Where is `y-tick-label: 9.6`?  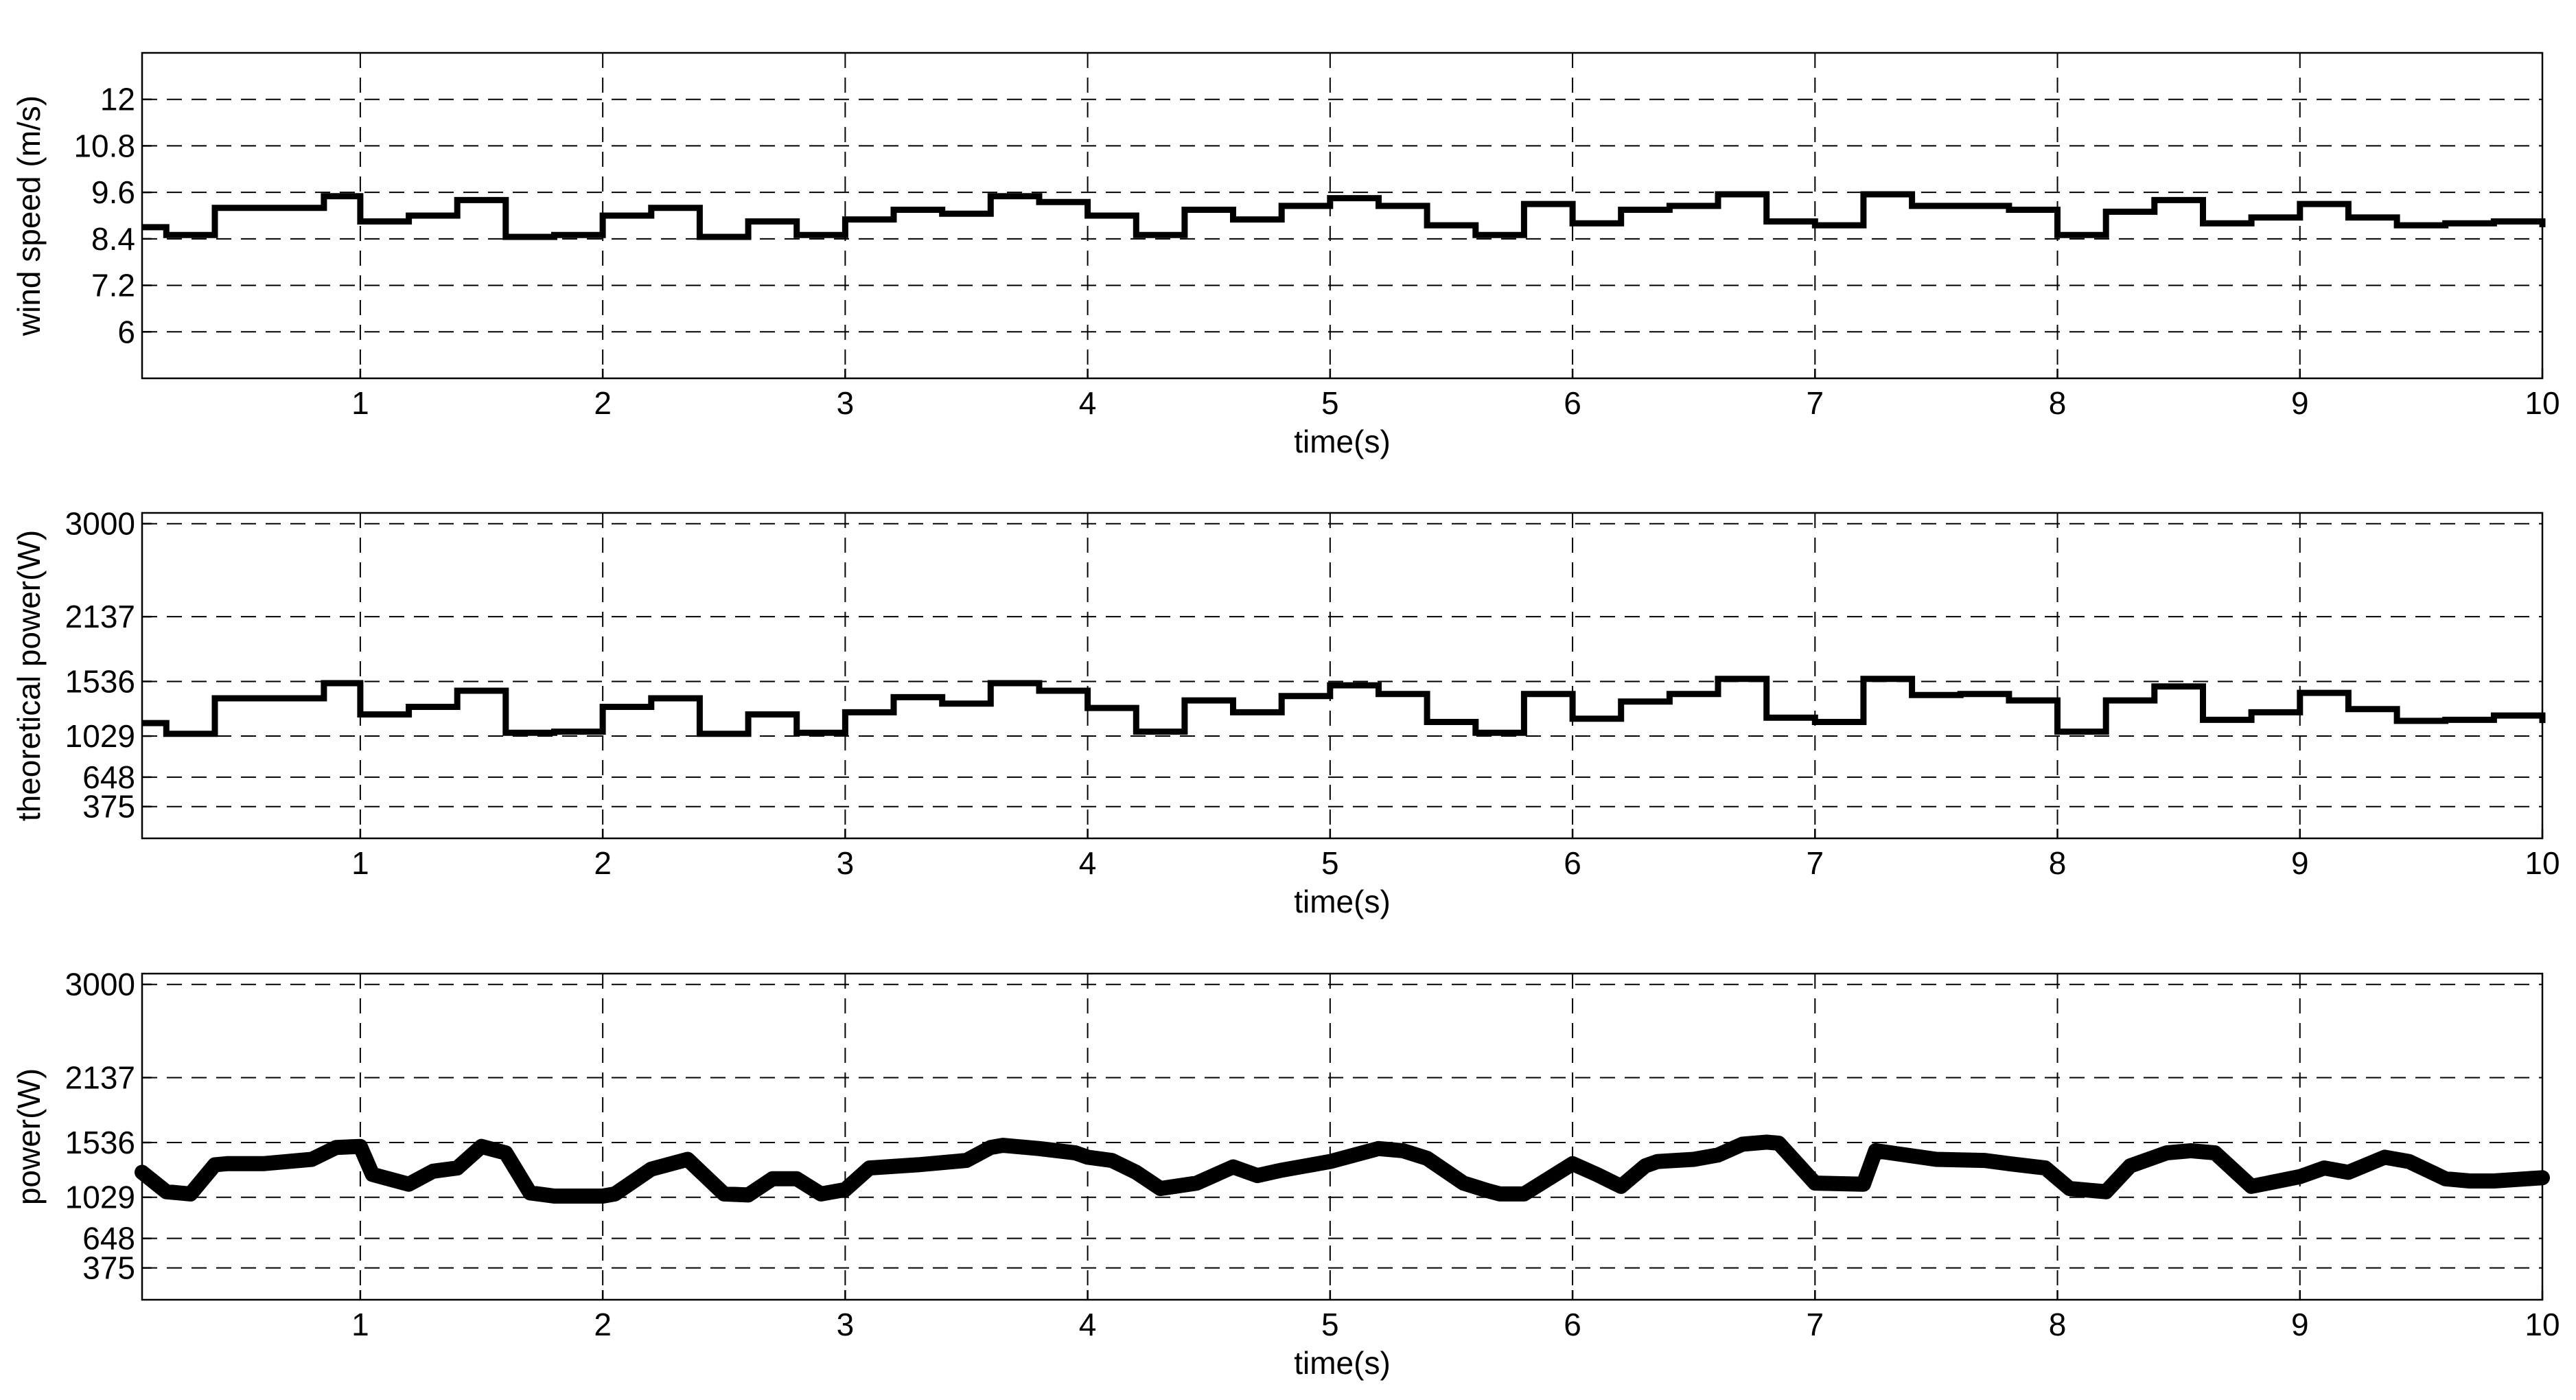
y-tick-label: 9.6 is located at coordinates (113, 192).